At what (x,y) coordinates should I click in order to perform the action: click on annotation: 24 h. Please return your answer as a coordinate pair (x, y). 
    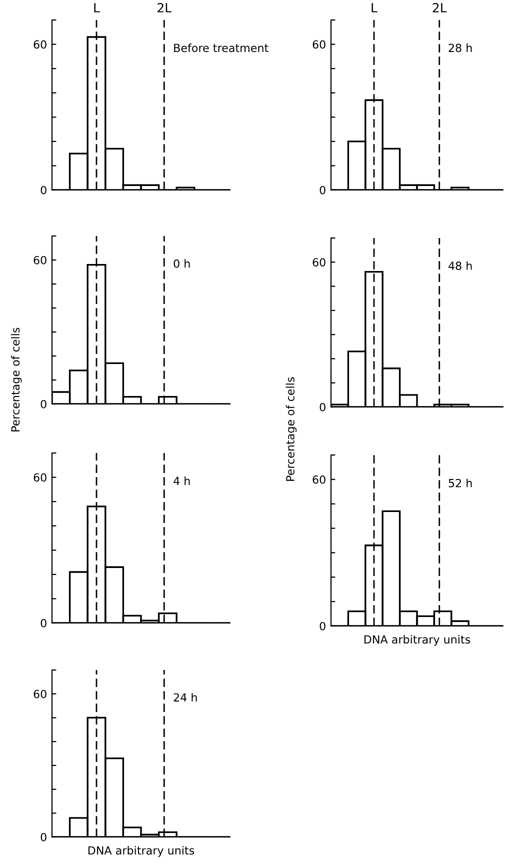
    Looking at the image, I should click on (185, 697).